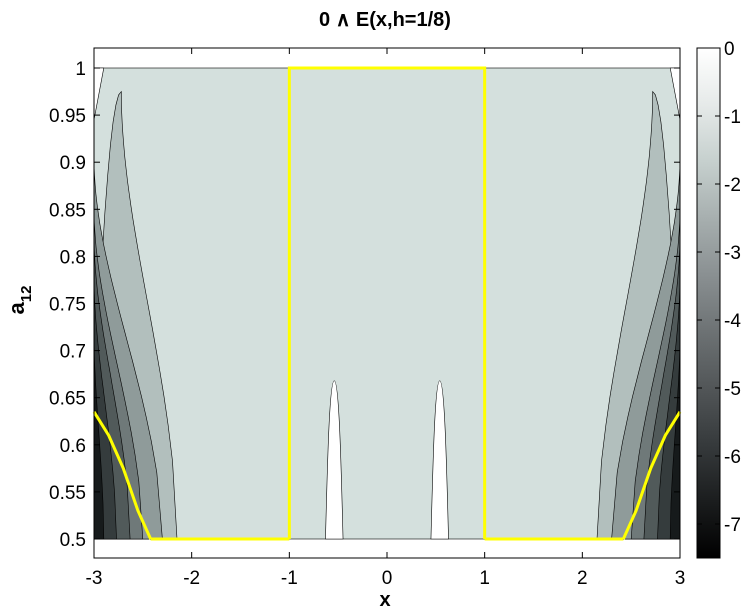 This screenshot has width=747, height=614. What do you see at coordinates (732, 253) in the screenshot?
I see `colorbar-tick-label: -3` at bounding box center [732, 253].